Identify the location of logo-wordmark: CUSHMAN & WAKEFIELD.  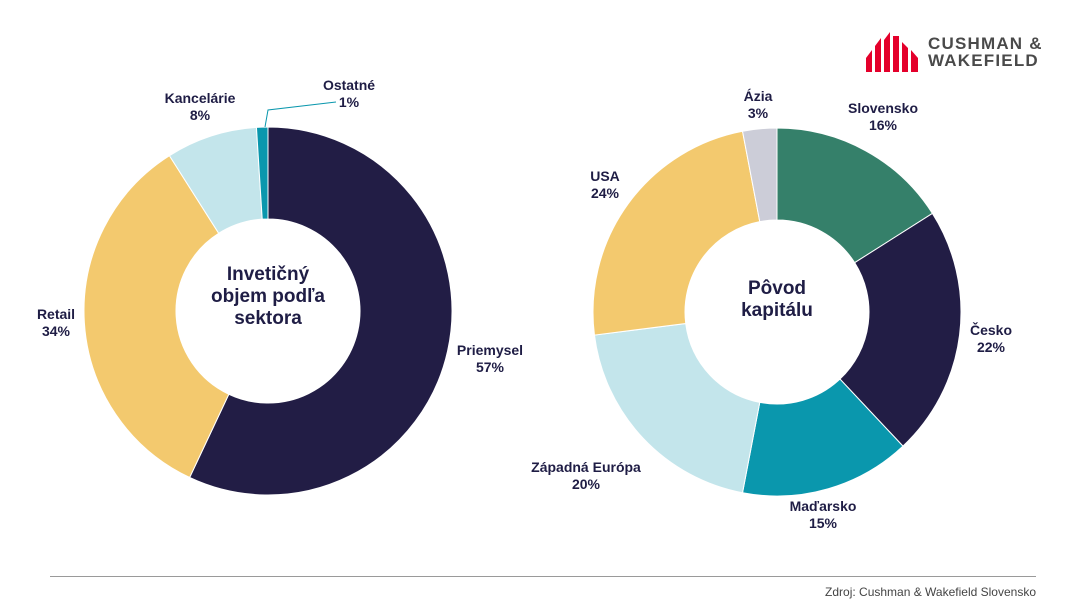
(985, 52).